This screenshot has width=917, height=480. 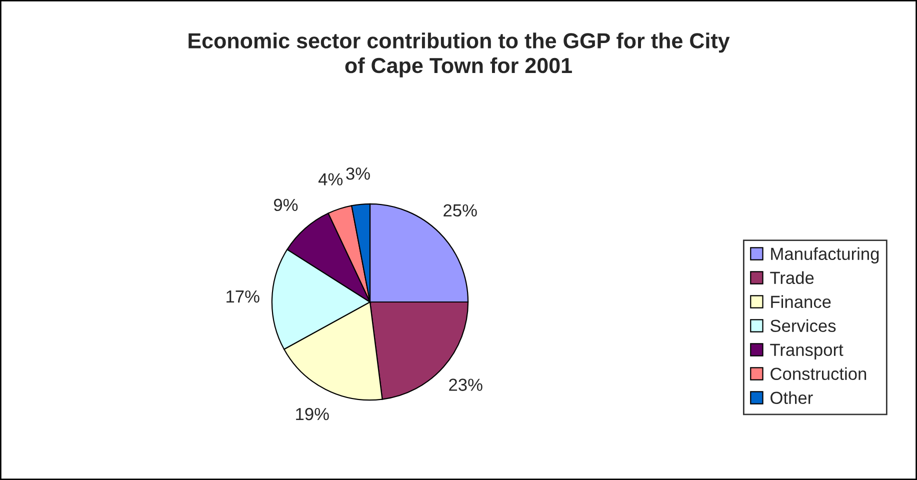 I want to click on legend-label: Construction, so click(x=818, y=373).